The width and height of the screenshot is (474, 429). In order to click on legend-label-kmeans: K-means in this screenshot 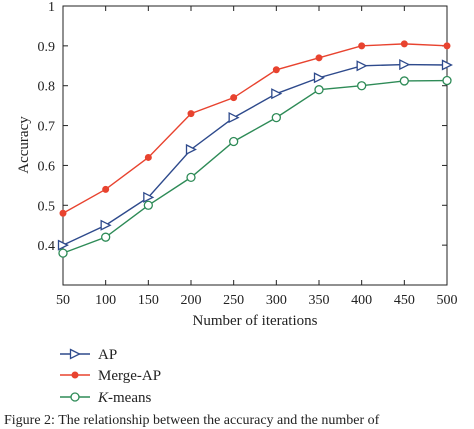, I will do `click(124, 398)`.